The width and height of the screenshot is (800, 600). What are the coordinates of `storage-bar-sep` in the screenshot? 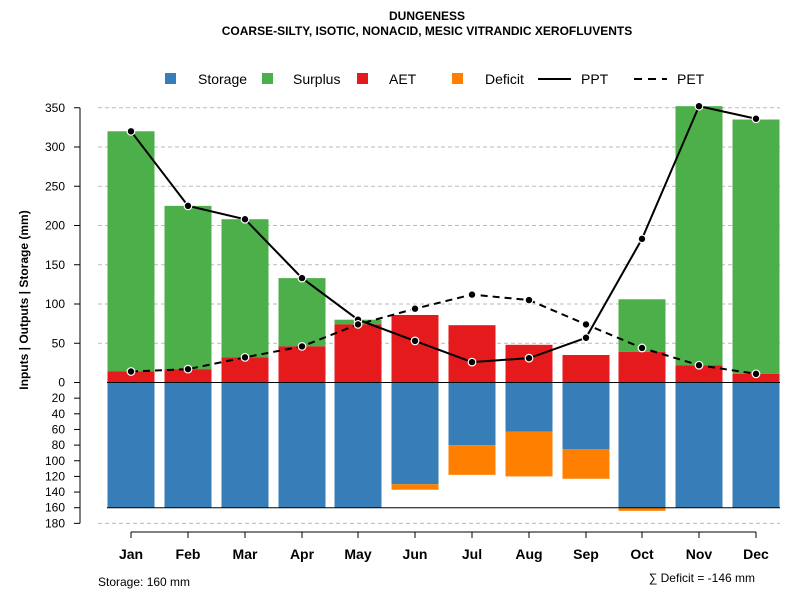 It's located at (586, 416).